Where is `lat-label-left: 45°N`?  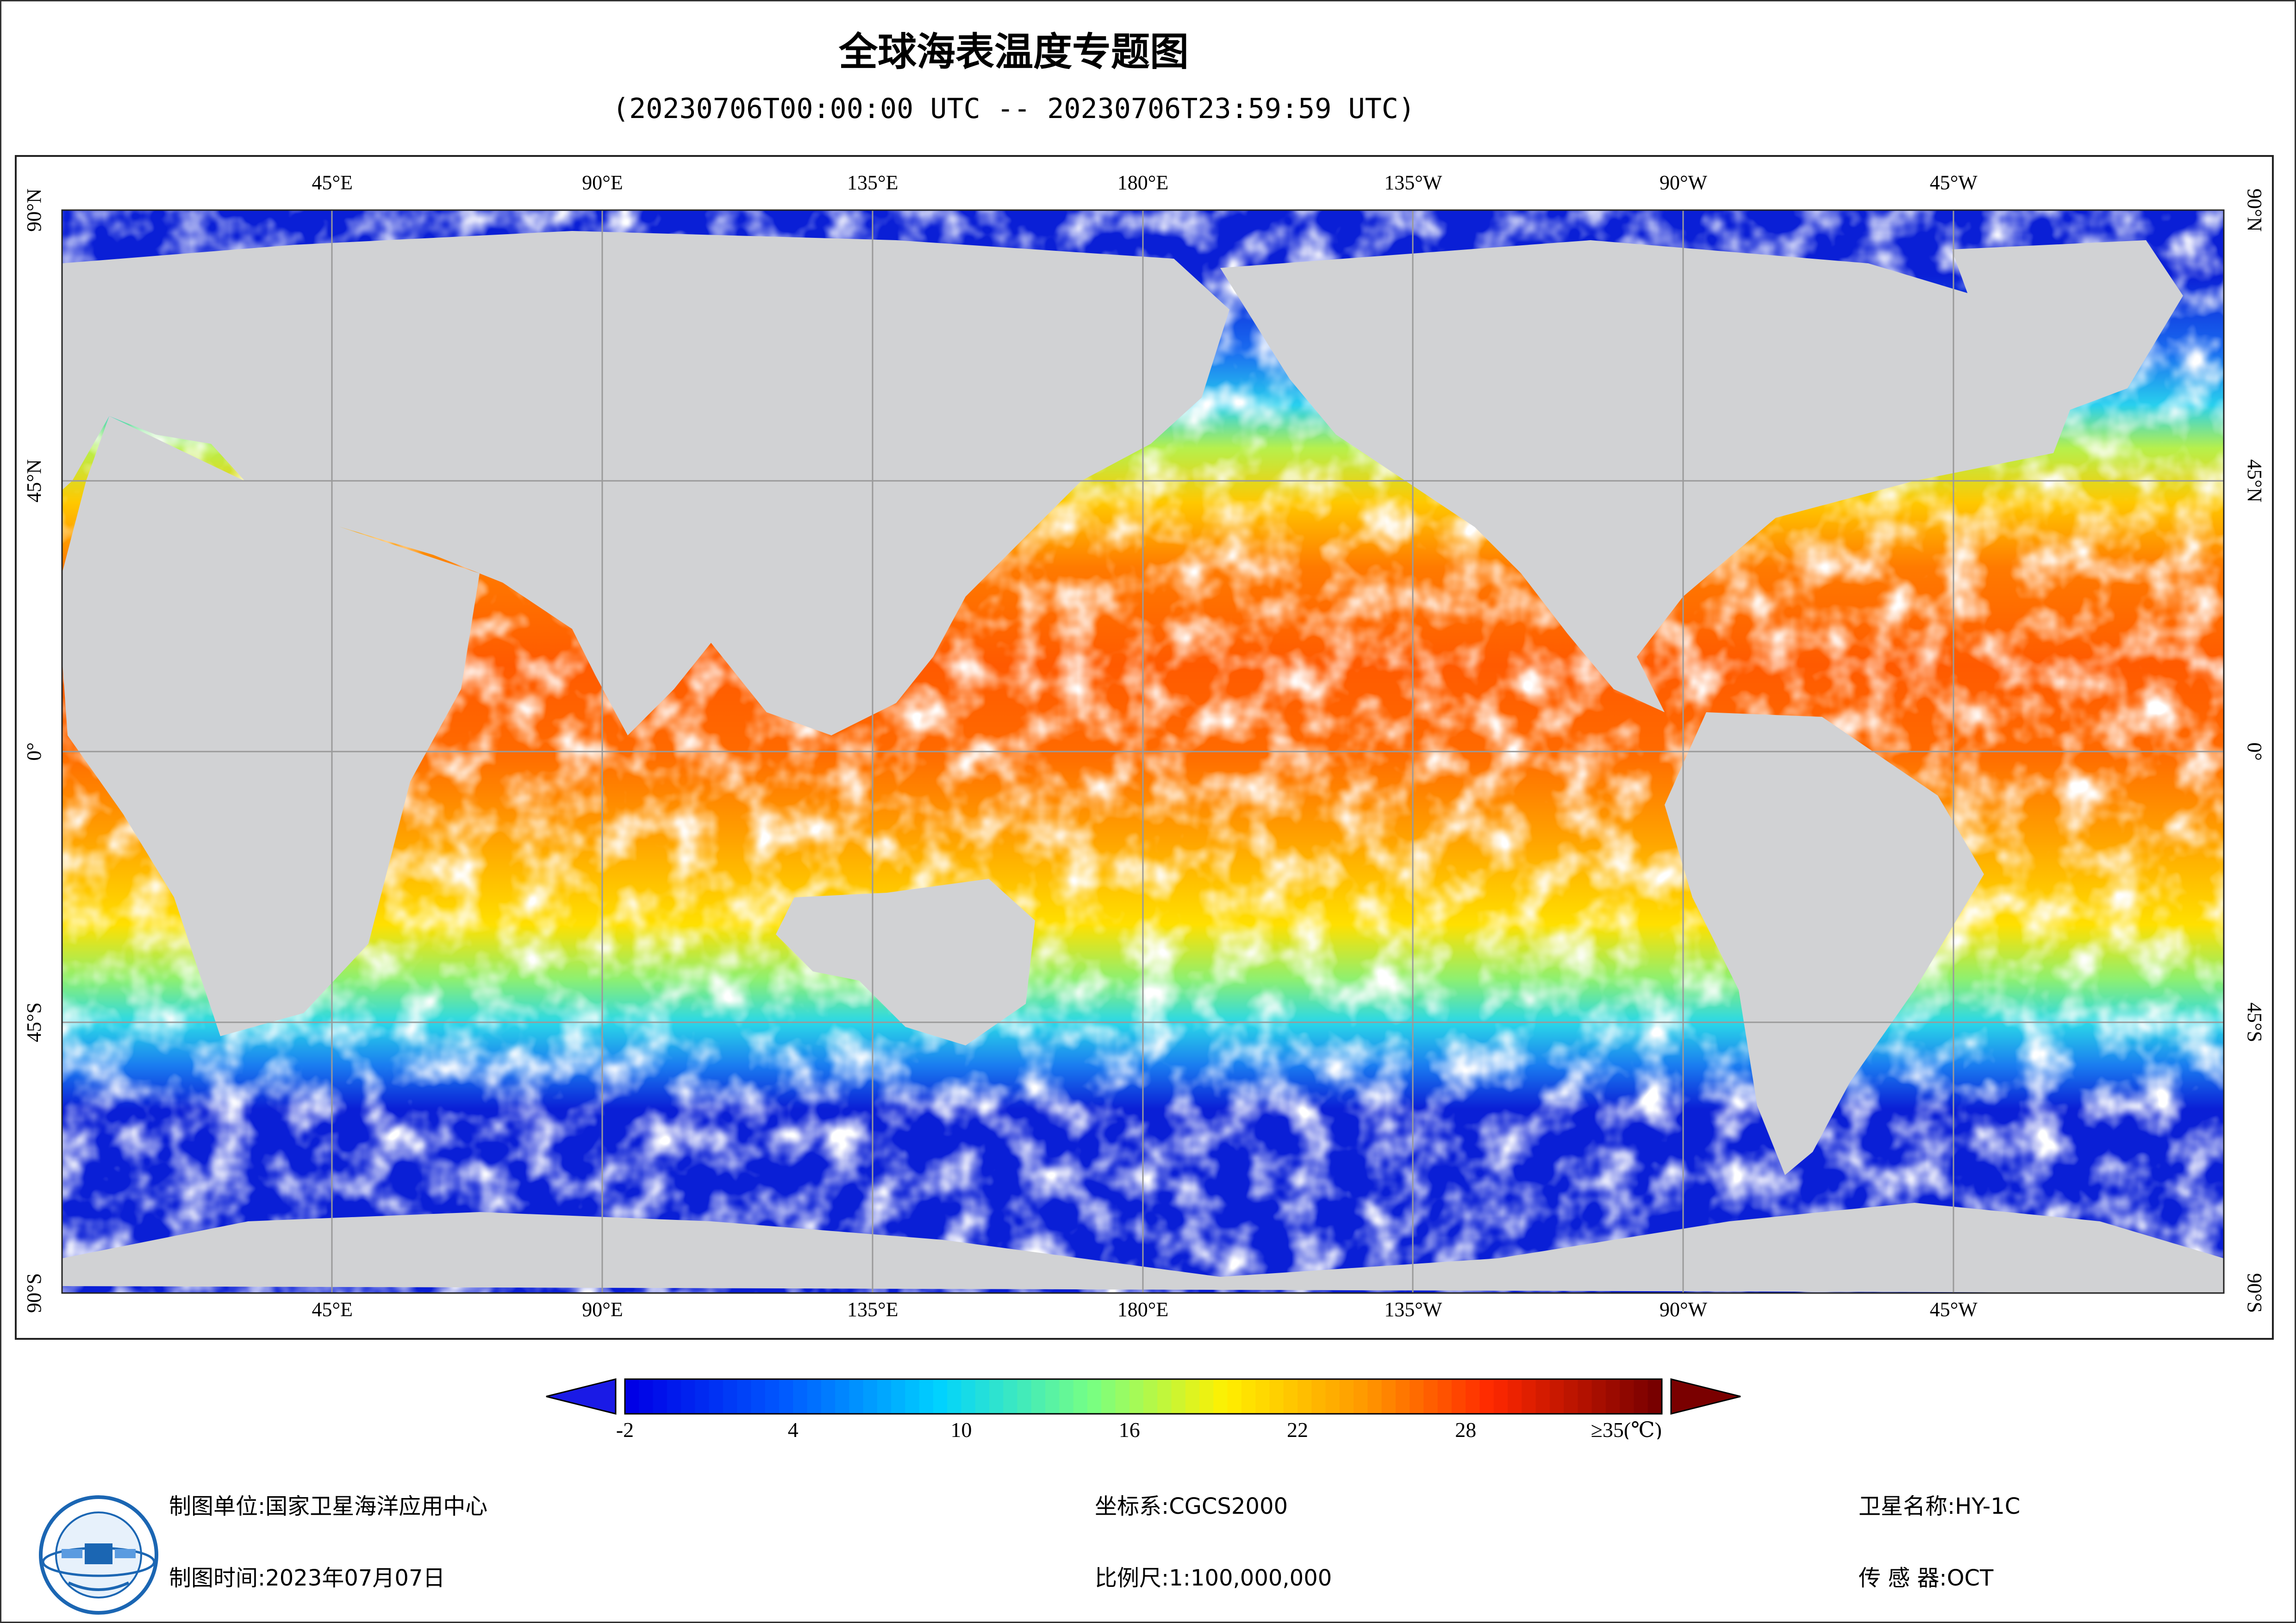 lat-label-left: 45°N is located at coordinates (34, 480).